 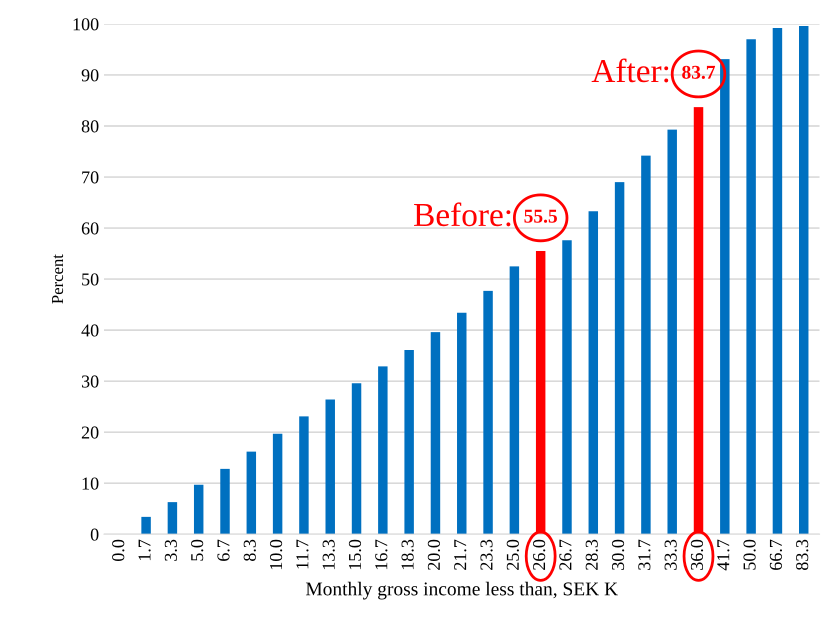 What do you see at coordinates (197, 550) in the screenshot?
I see `x-tick-label: 5.0` at bounding box center [197, 550].